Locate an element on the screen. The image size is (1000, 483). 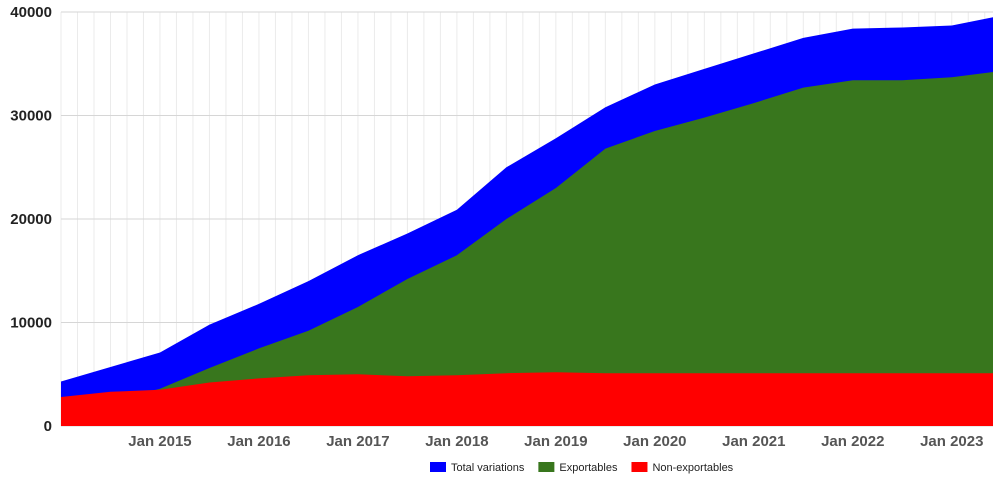
legend-label-non-exportables: Non-exportables is located at coordinates (692, 468).